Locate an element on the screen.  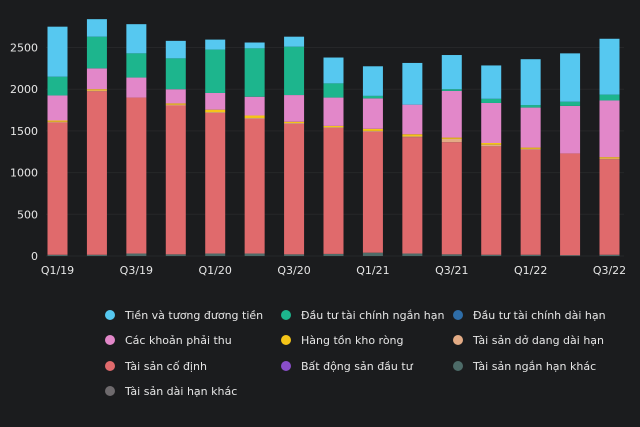
y-tick-label: 2000 is located at coordinates (24, 89).